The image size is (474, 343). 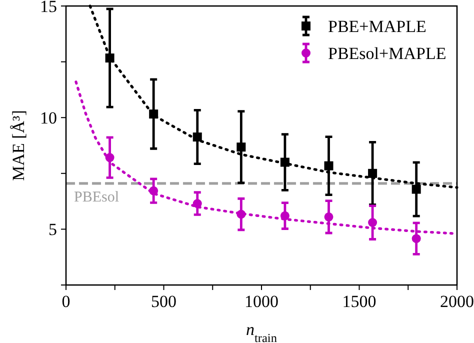 What do you see at coordinates (48, 118) in the screenshot?
I see `y-tick-label: 10` at bounding box center [48, 118].